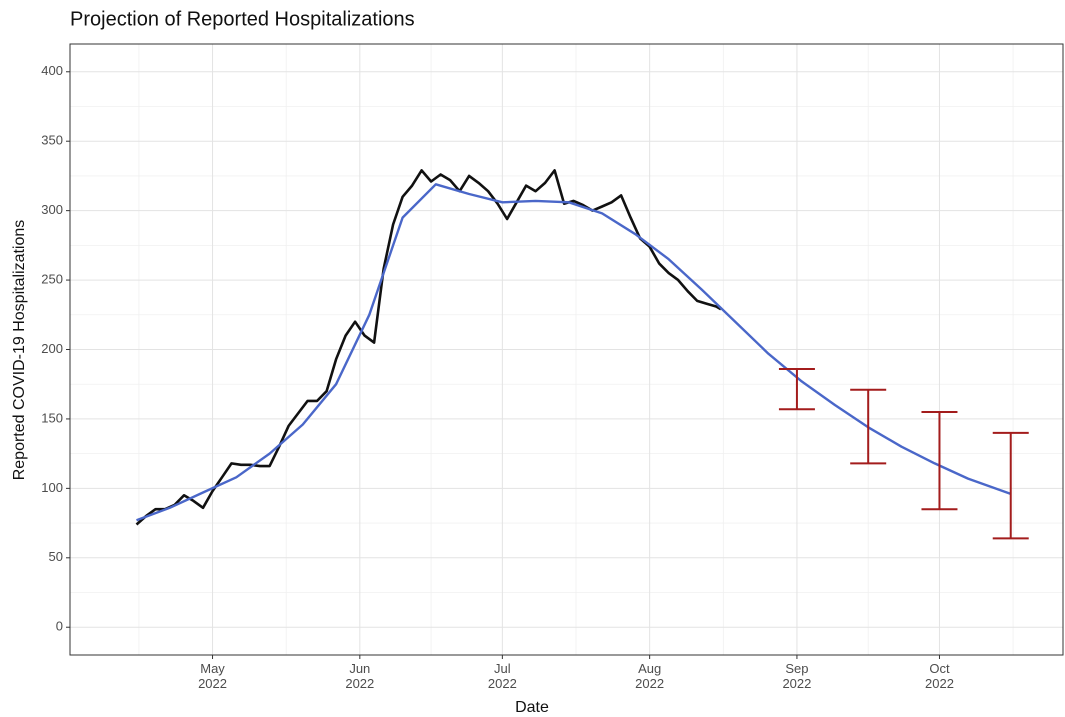 Image resolution: width=1065 pixels, height=717 pixels. I want to click on x-tick-label: Jul 2022, so click(502, 676).